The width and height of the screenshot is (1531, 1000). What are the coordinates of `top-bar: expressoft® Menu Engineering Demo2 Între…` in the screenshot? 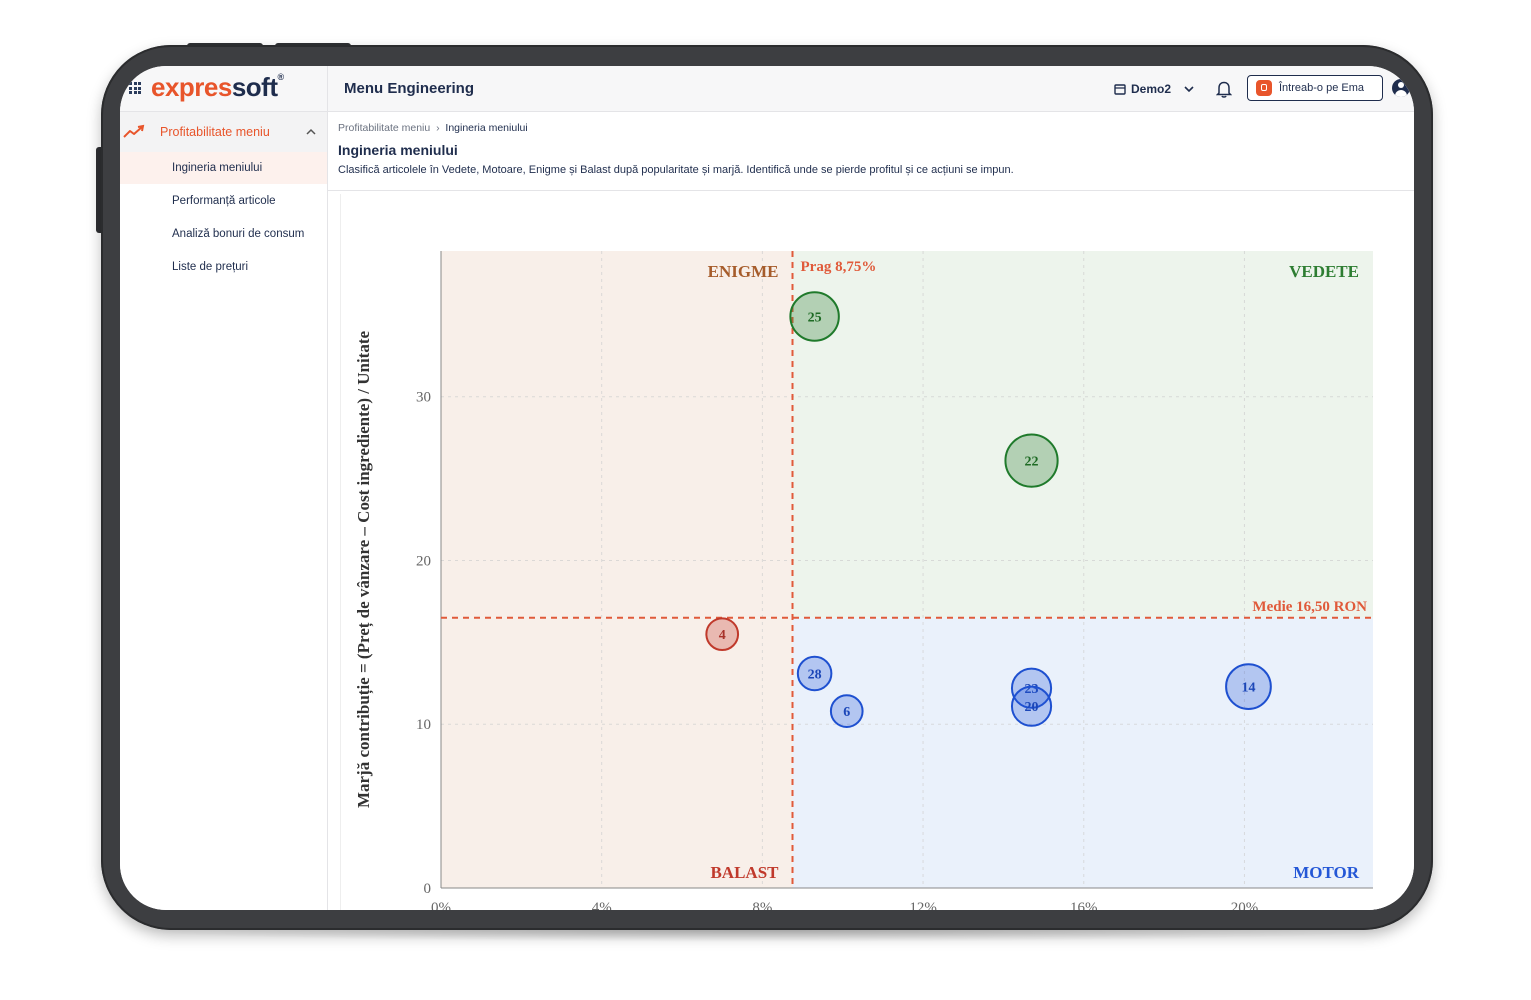 It's located at (767, 89).